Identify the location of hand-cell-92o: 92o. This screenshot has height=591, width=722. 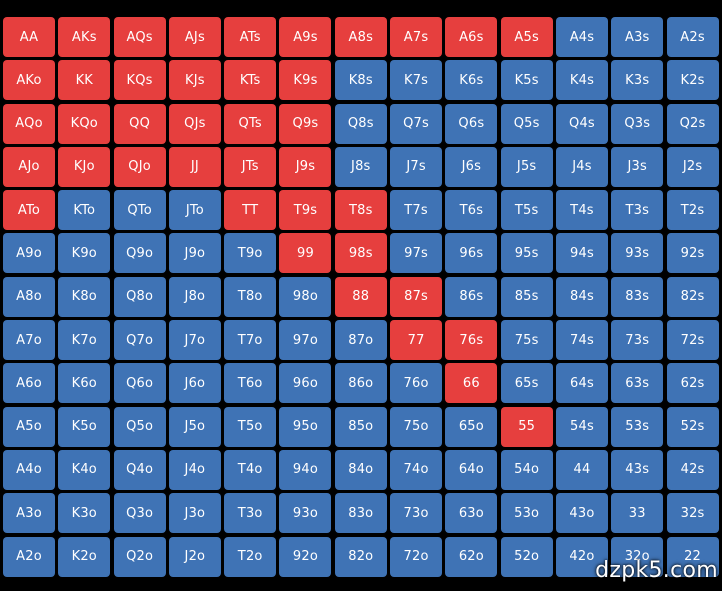
(305, 556).